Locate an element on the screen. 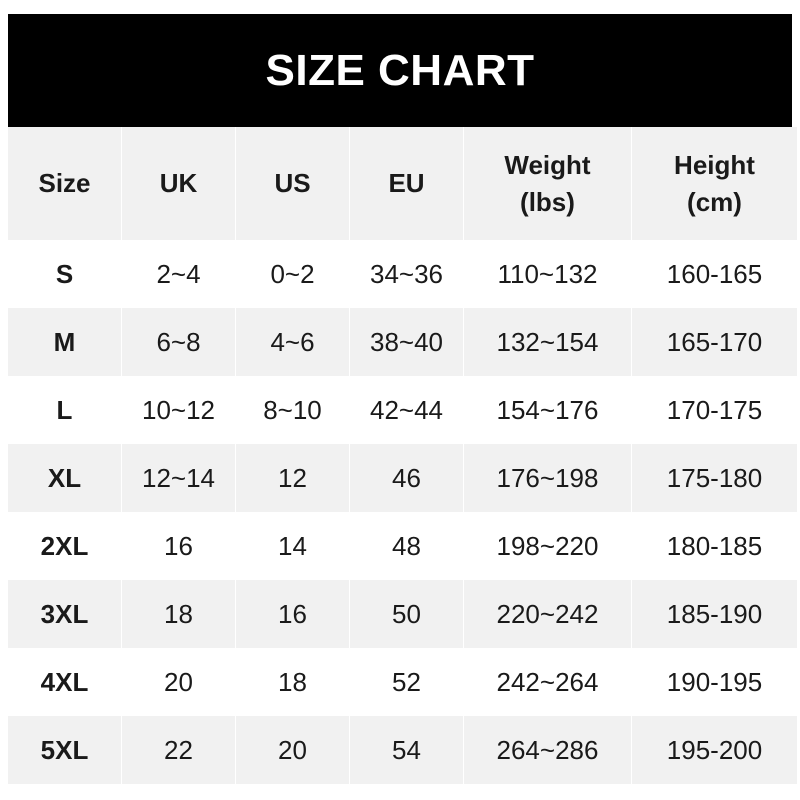 This screenshot has height=800, width=800. cell-eu: 50 is located at coordinates (406, 614).